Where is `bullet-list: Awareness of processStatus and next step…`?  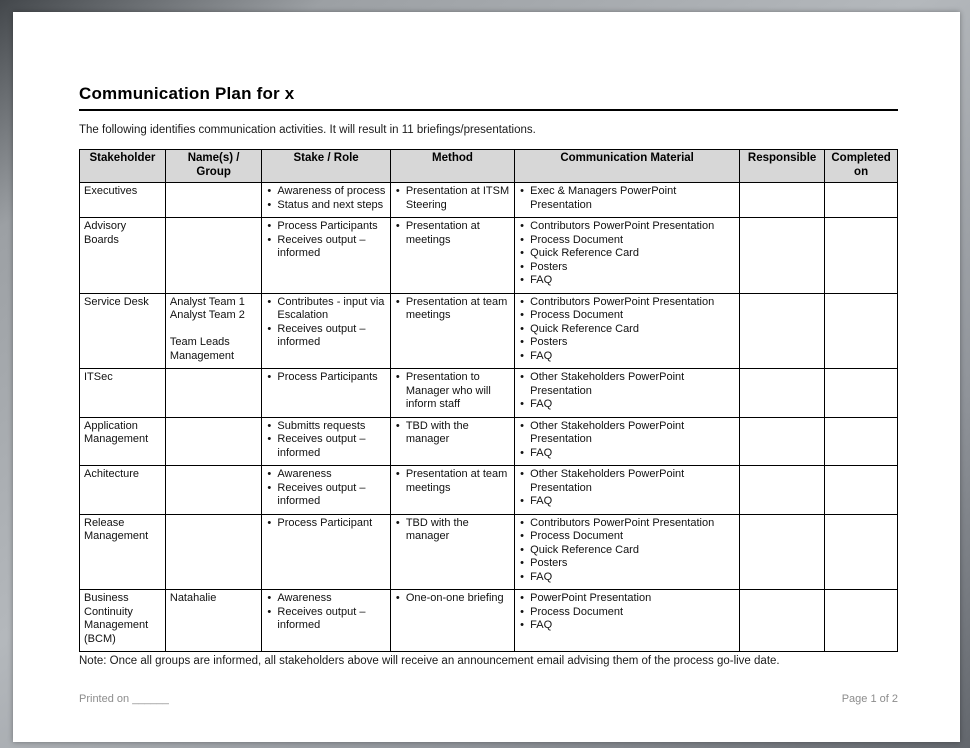
bullet-list: Awareness of processStatus and next step… is located at coordinates (326, 198).